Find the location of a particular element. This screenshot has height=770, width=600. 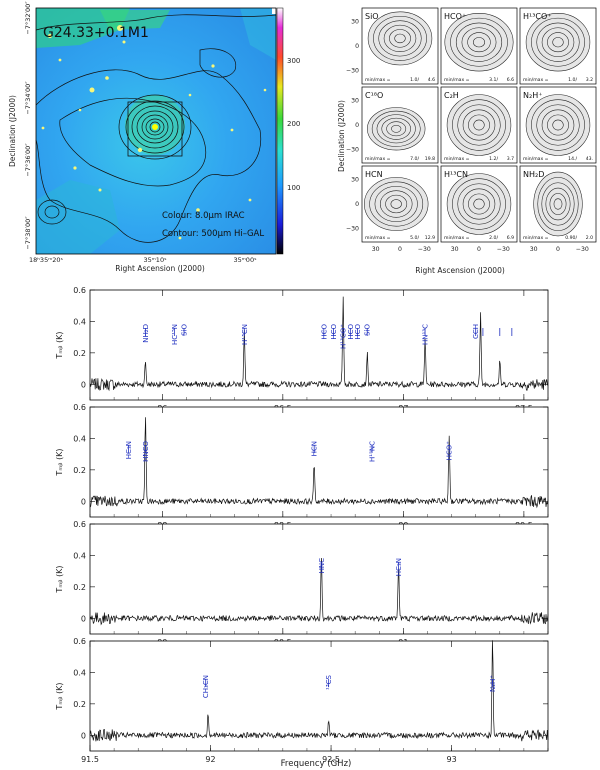

molecule-max: 43. is located at coordinates (589, 159).